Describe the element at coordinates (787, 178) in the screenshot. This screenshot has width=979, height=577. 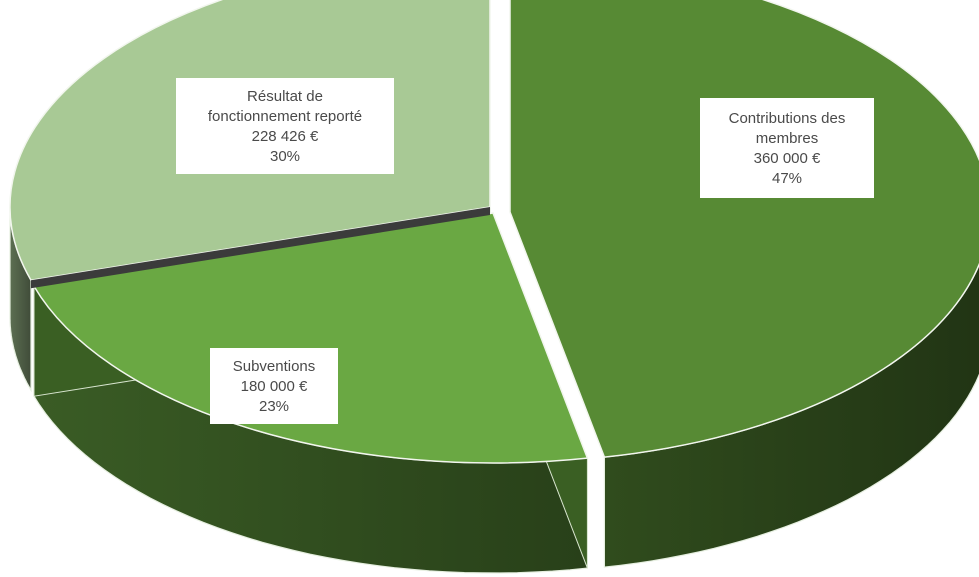
I see `slice-percent-label: 47%` at that location.